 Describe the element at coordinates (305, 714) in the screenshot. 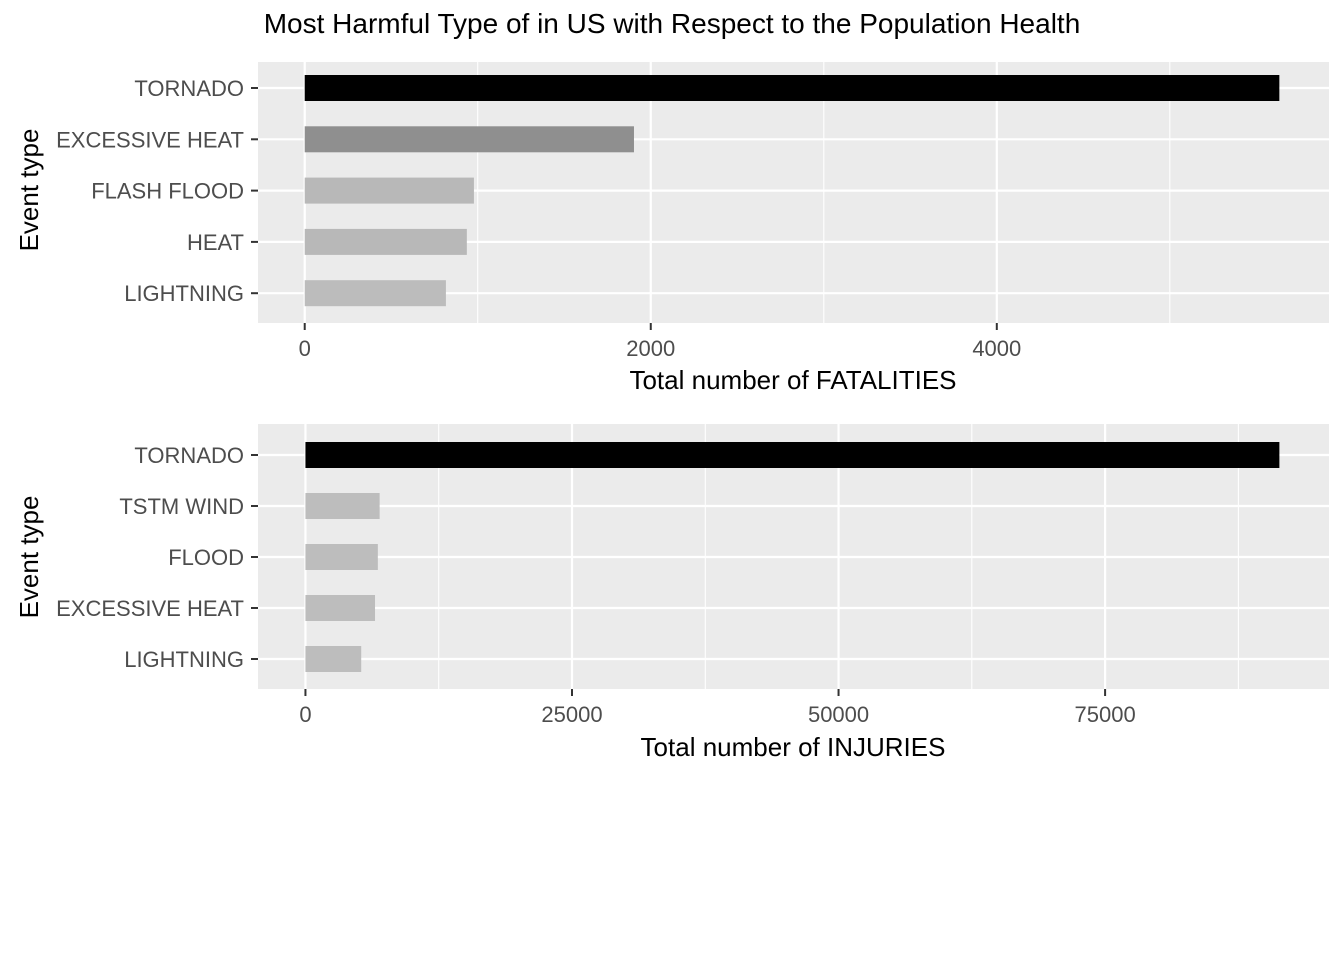

I see `injuries-x-tick-label: 0` at that location.